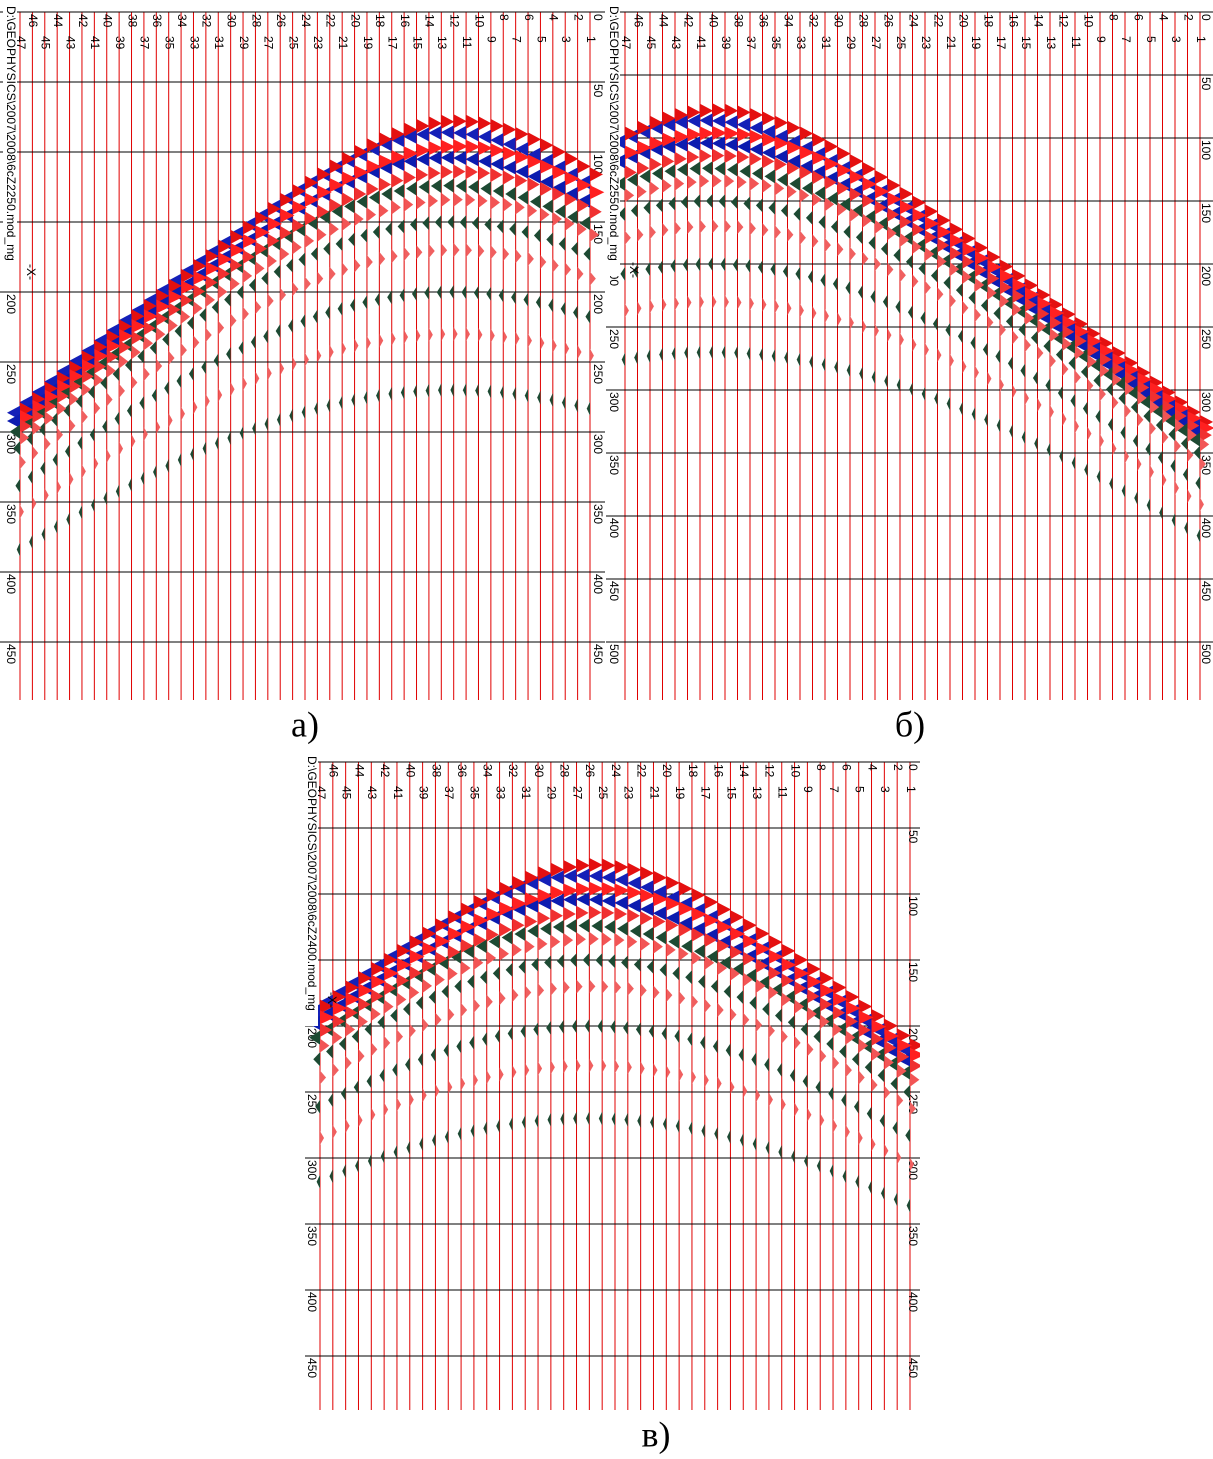 The height and width of the screenshot is (1459, 1213). Describe the element at coordinates (763, 21) in the screenshot. I see `trace-label: 36` at that location.